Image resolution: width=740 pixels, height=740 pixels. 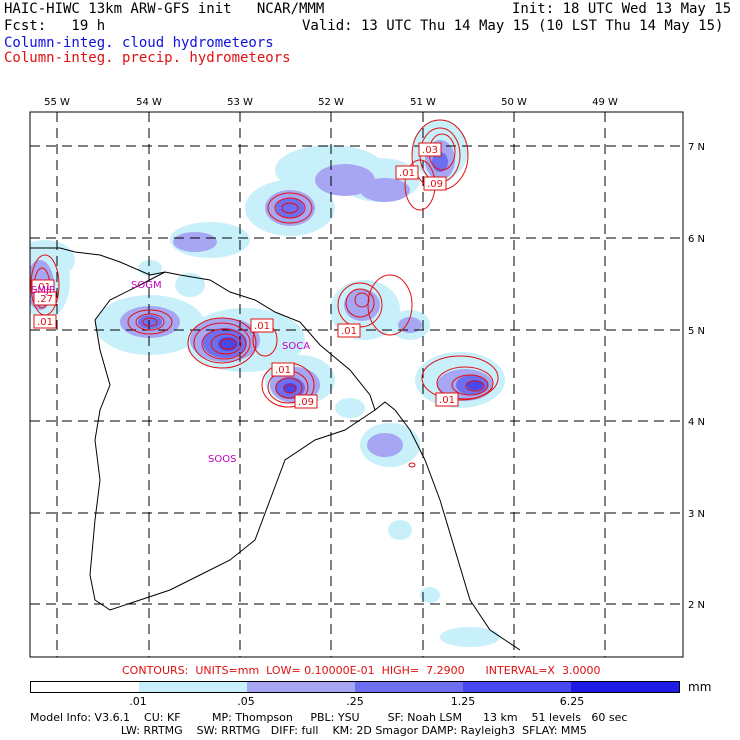 I want to click on header-title: HAIC-HIWC 13km ARW-GFS init NCAR/MMM, so click(x=164, y=9).